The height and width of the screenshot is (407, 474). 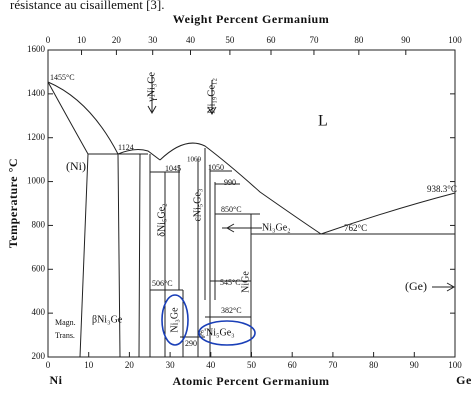 I want to click on phase-label: NiGe, so click(x=245, y=282).